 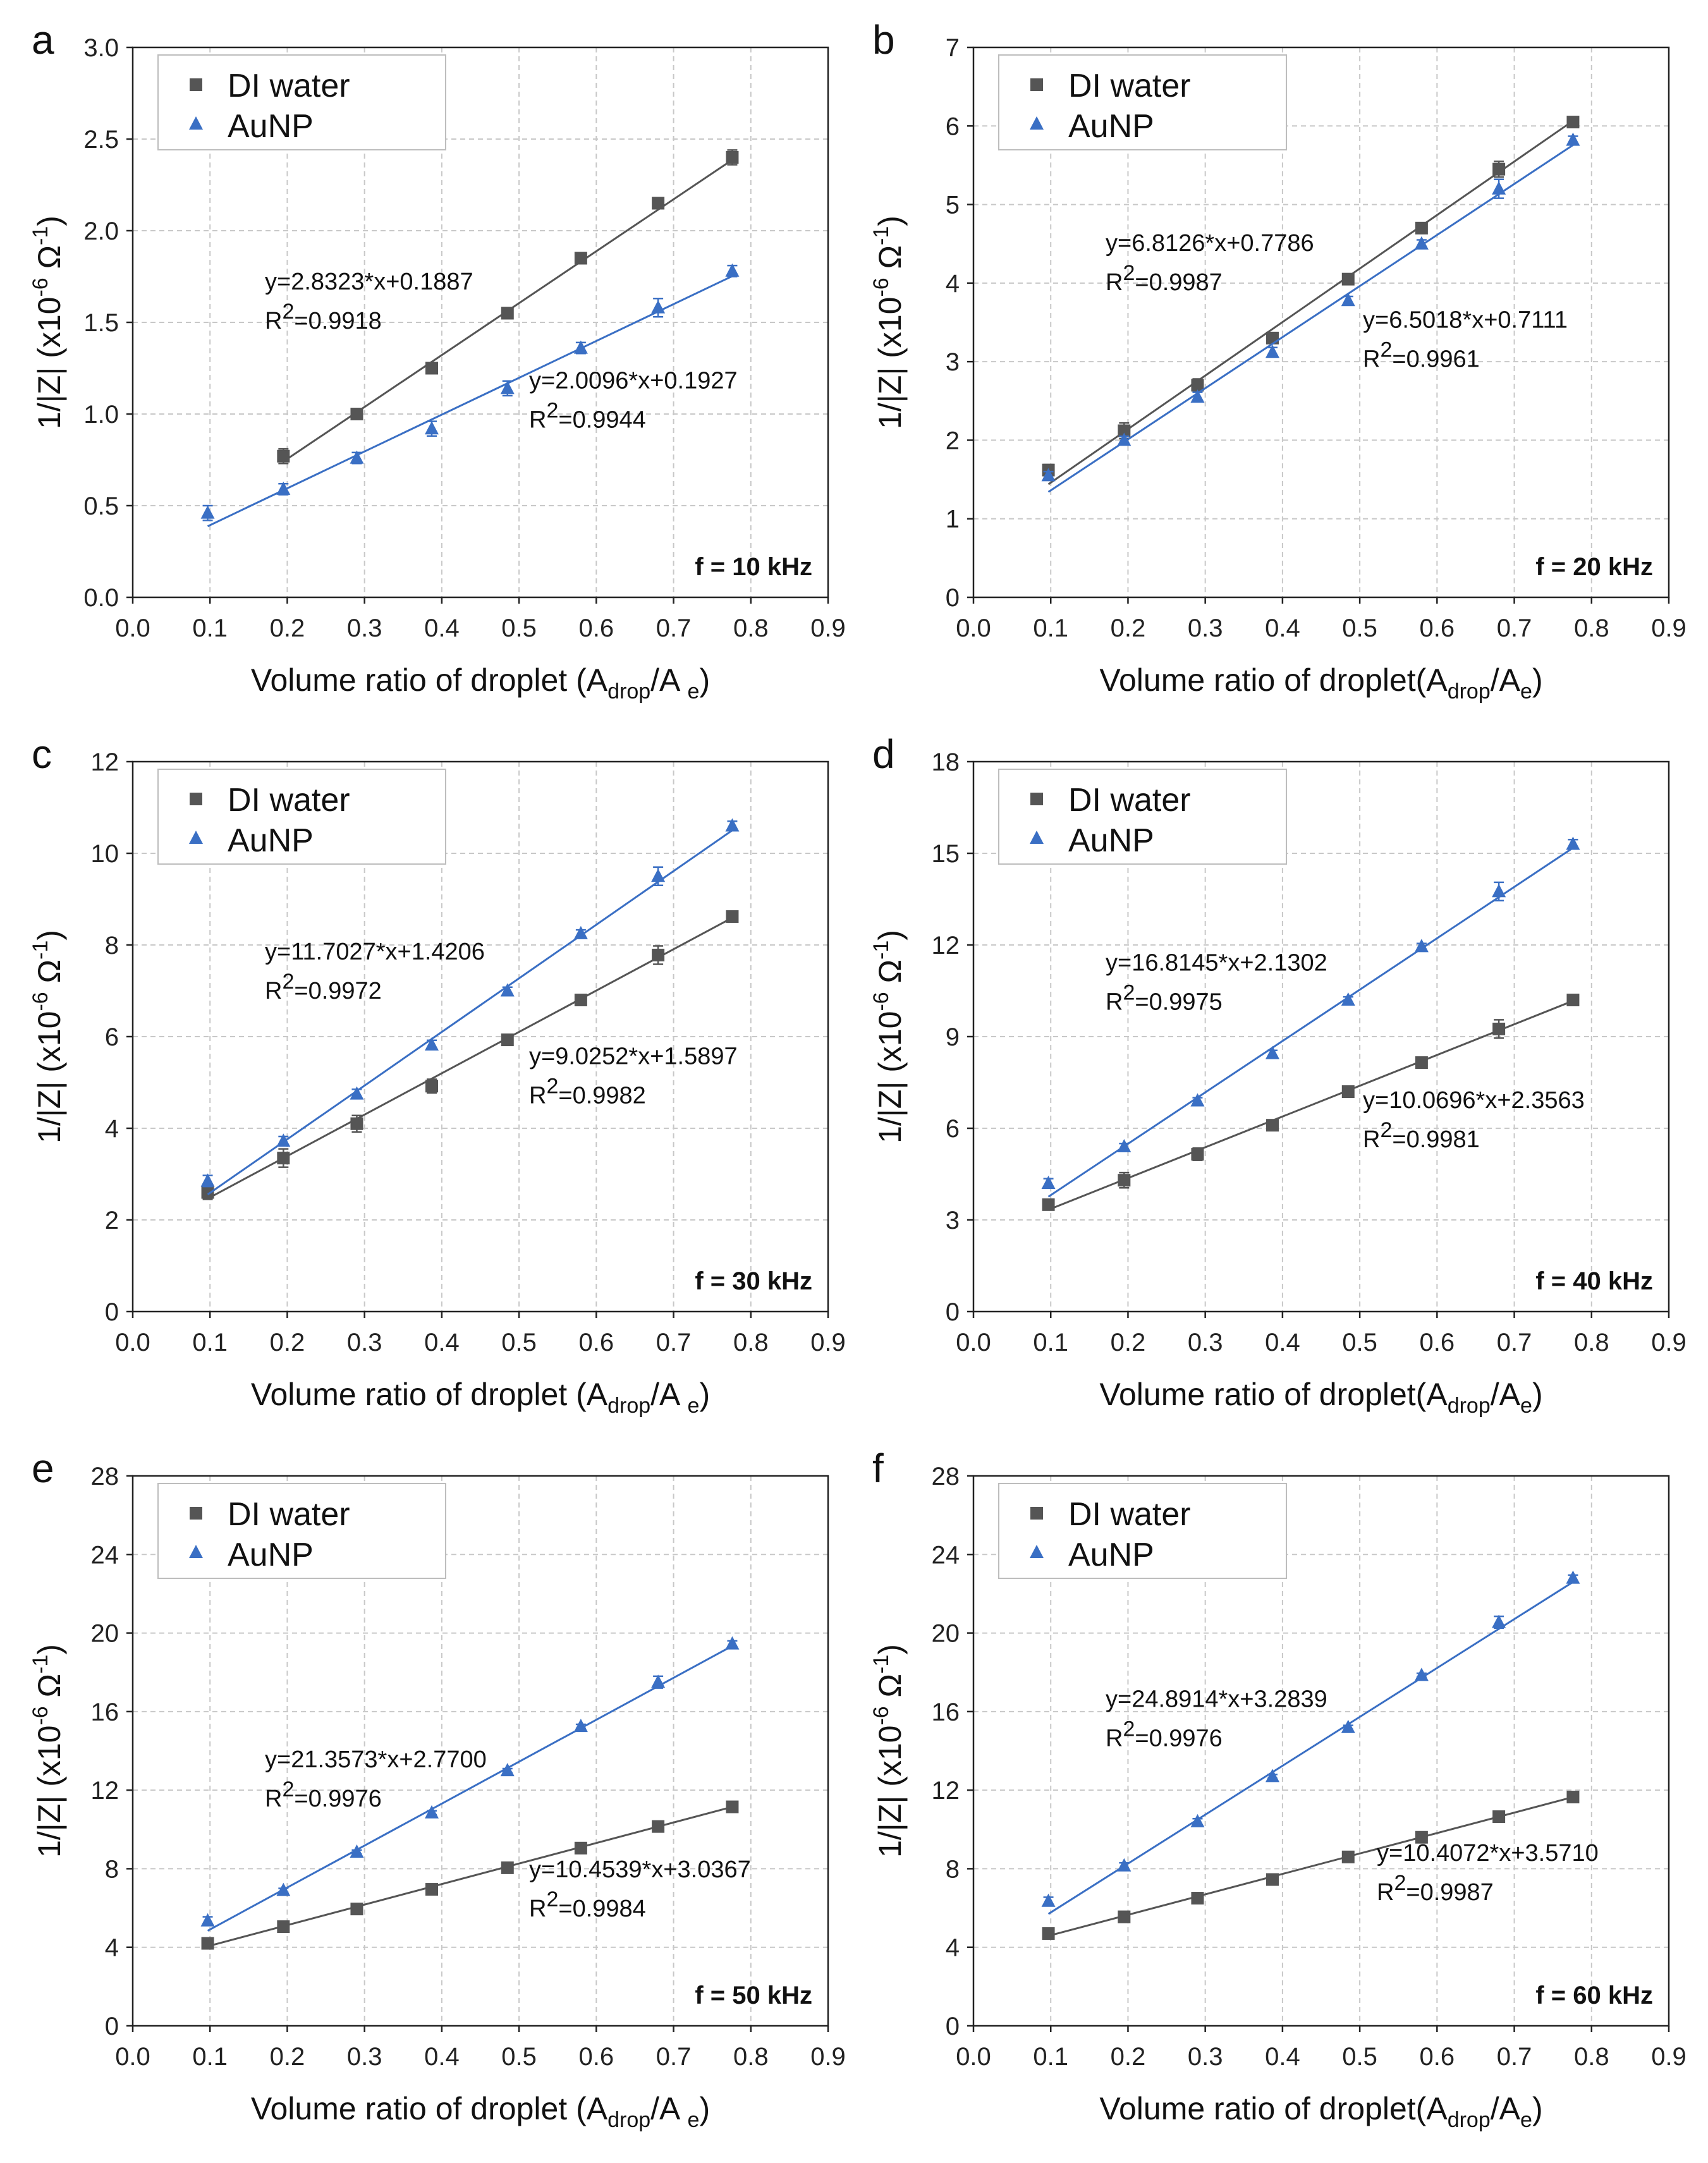 What do you see at coordinates (1449, 1892) in the screenshot?
I see `r2-value: =0.9987` at bounding box center [1449, 1892].